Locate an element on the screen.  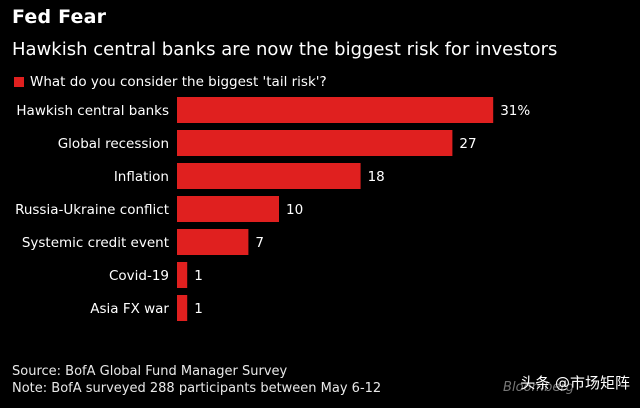
category-label: Systemic credit event is located at coordinates (95, 243).